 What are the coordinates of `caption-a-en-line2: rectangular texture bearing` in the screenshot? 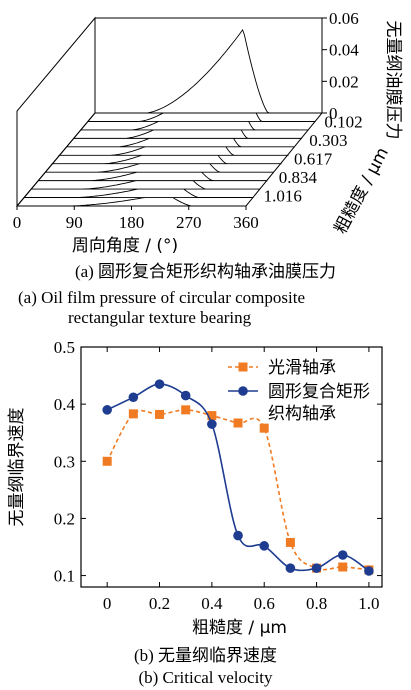 It's located at (160, 317).